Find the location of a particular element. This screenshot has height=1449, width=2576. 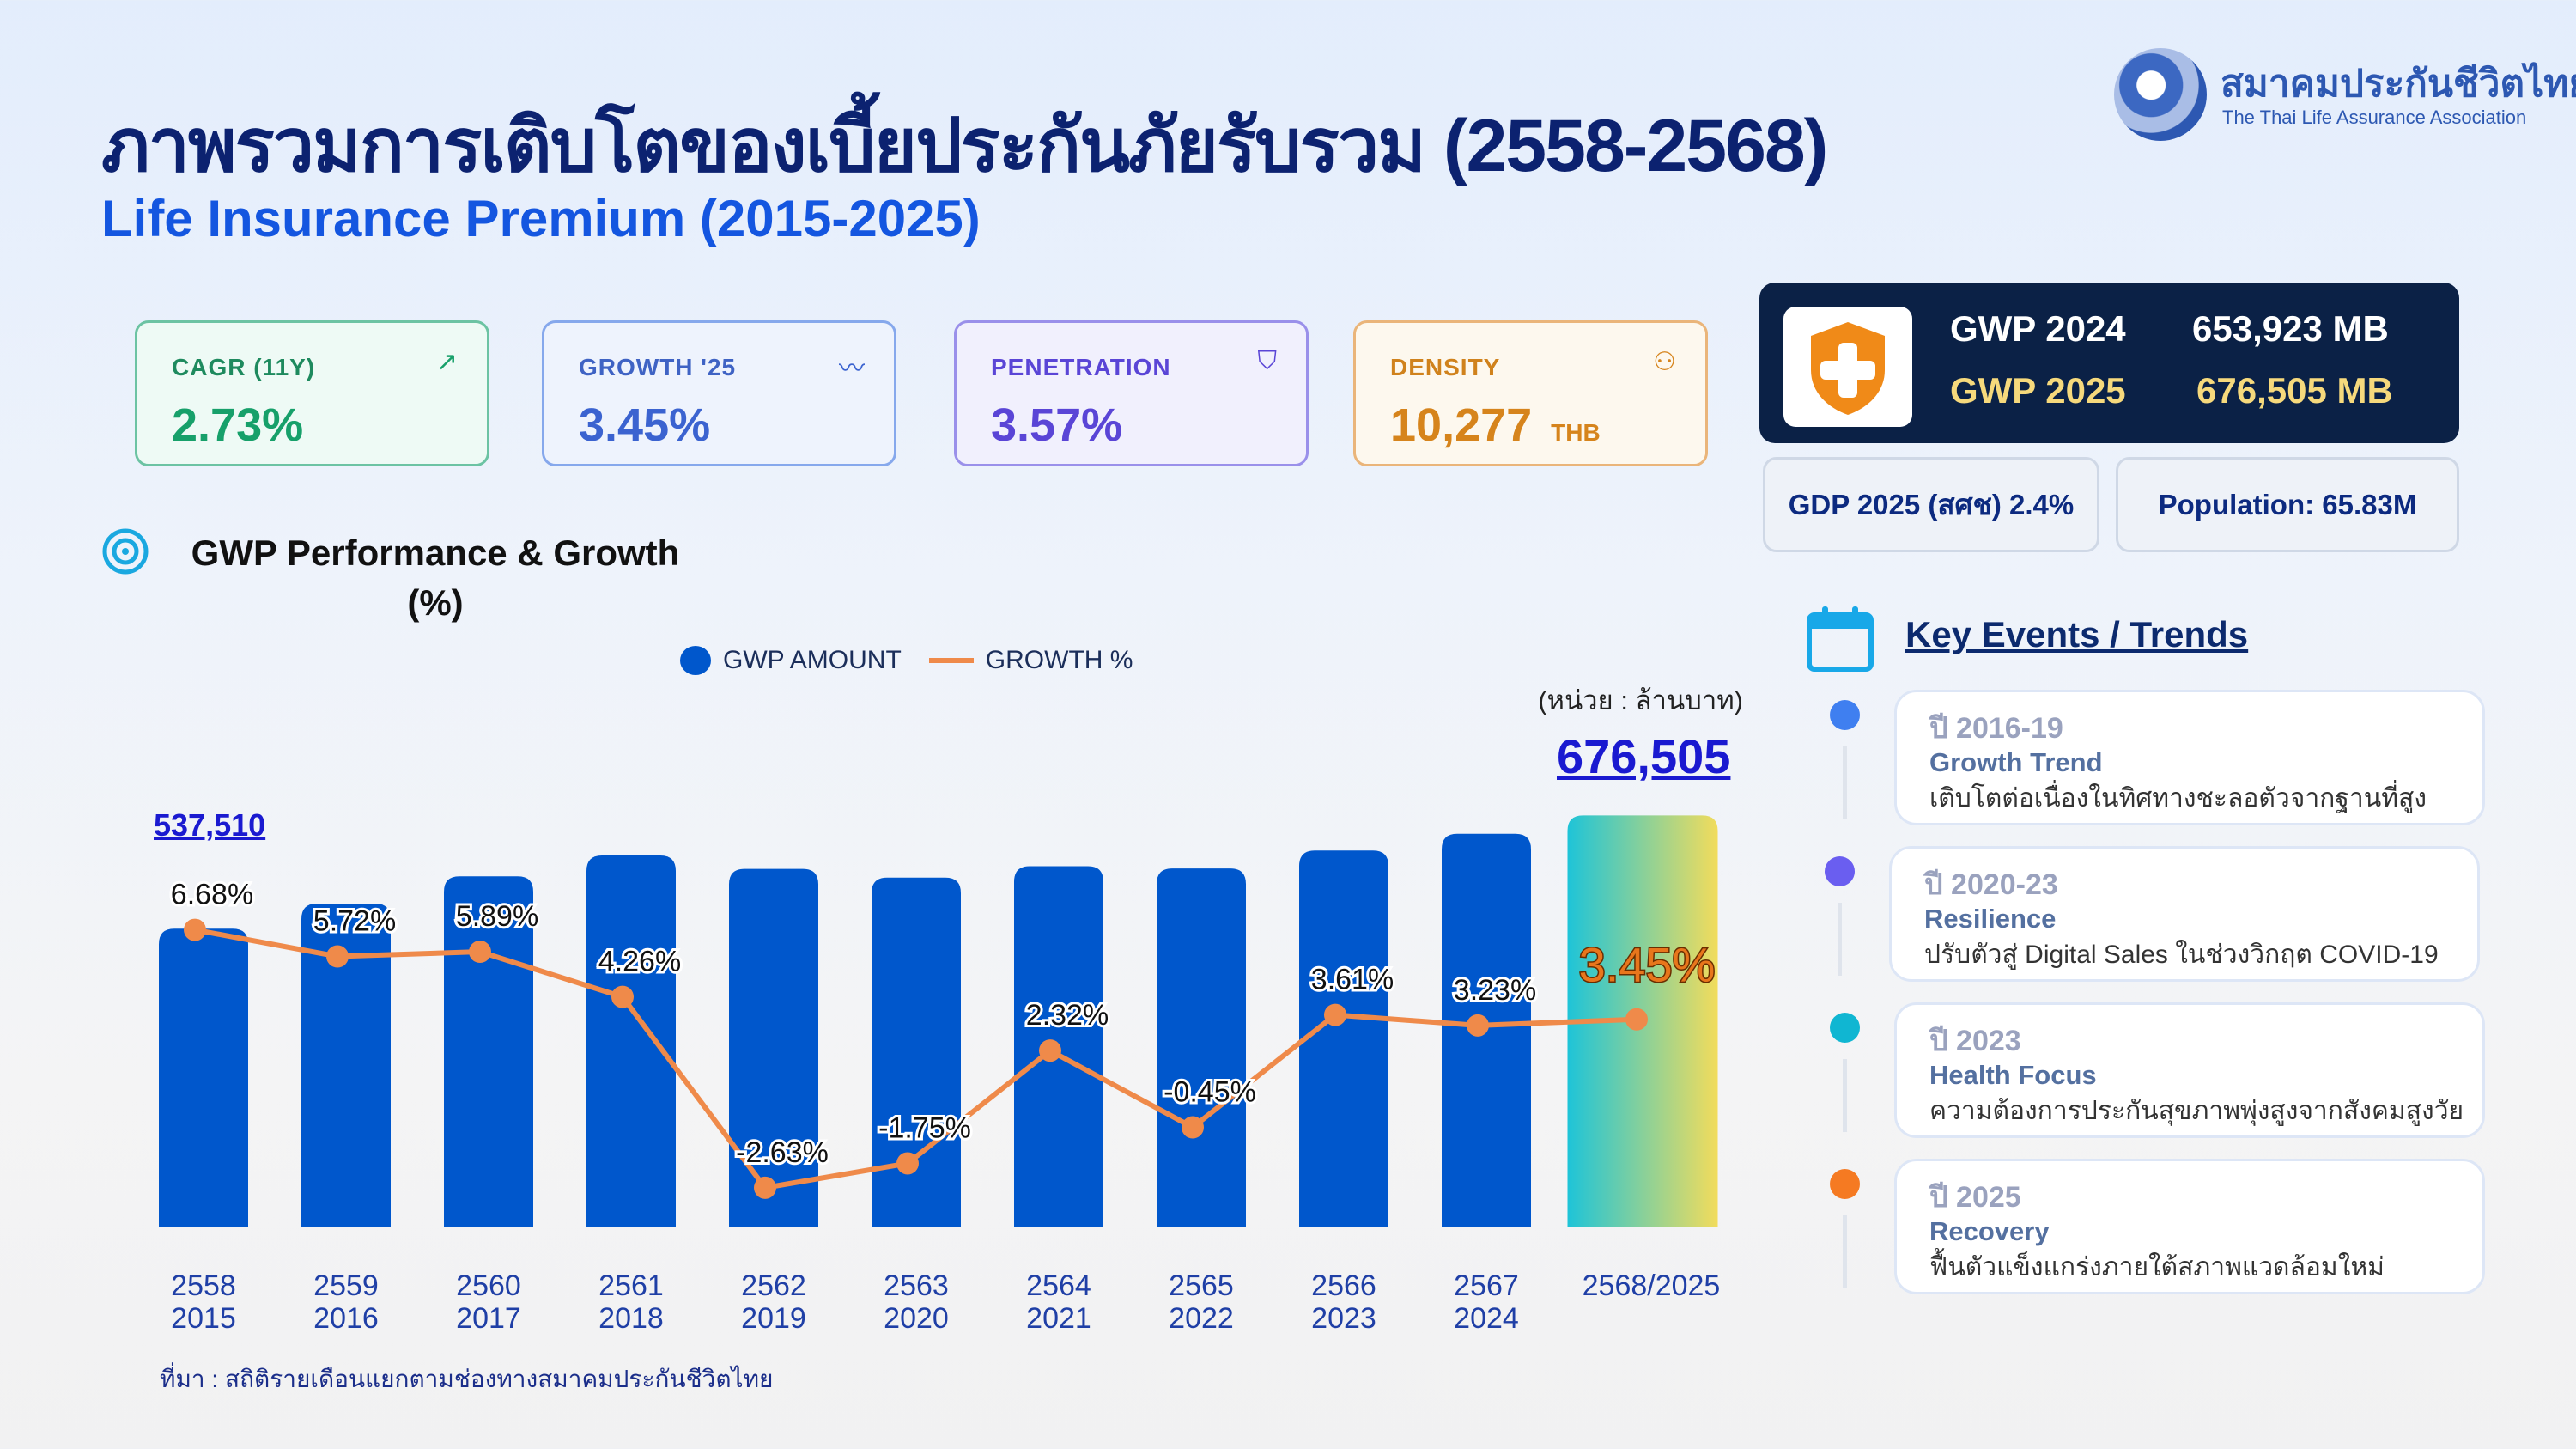

growth-label: 6.68% is located at coordinates (212, 895).